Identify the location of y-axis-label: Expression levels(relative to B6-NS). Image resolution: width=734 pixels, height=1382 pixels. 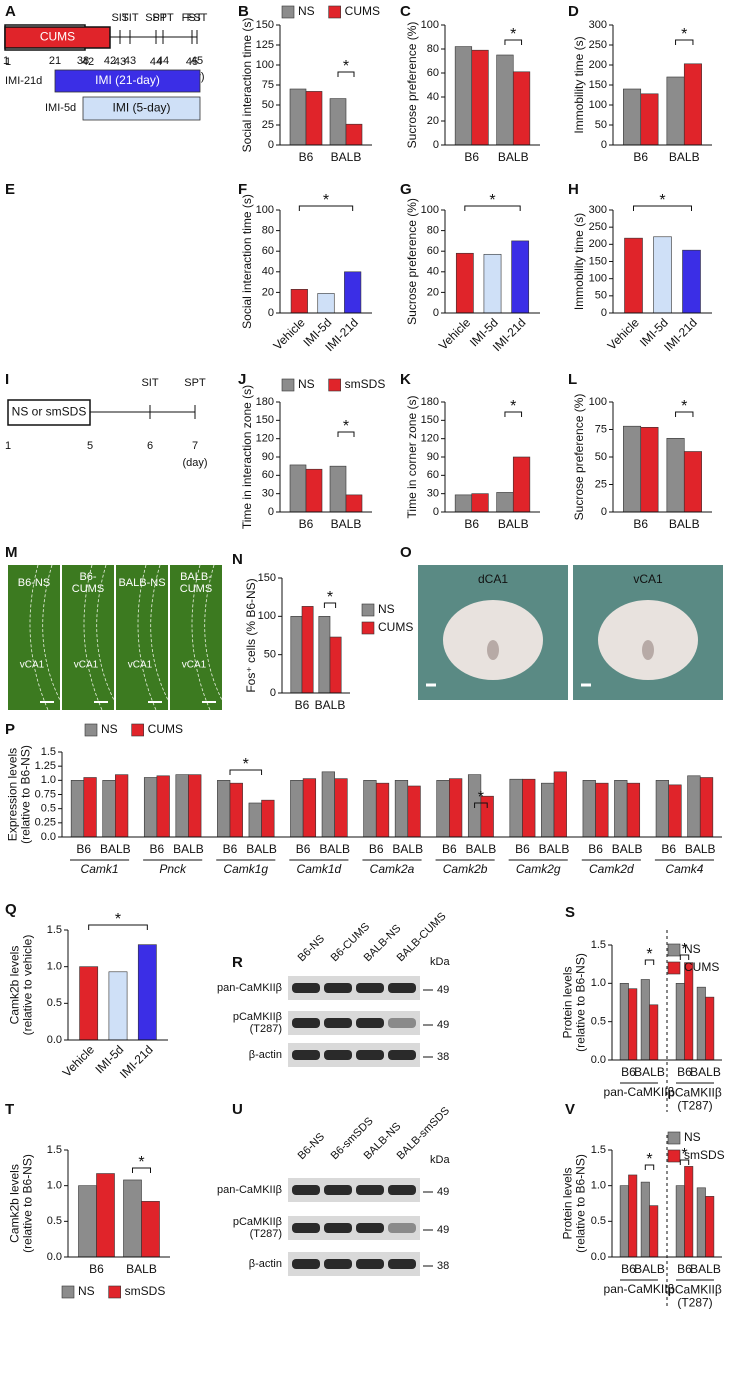
(19, 794).